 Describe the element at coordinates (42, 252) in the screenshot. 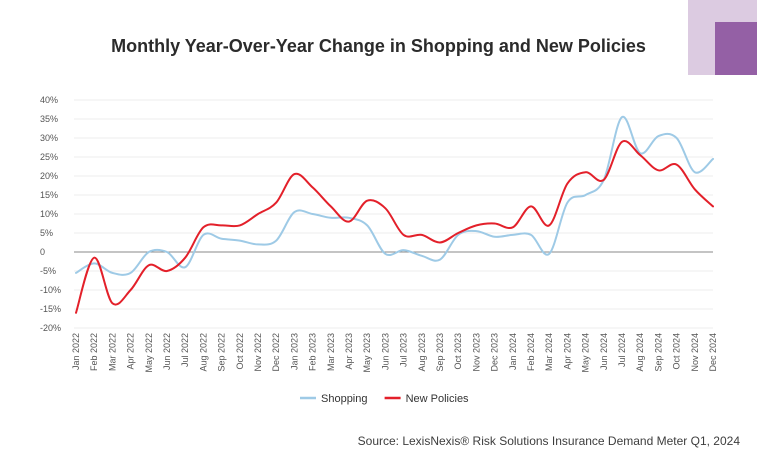

I see `y-tick-label: 0` at that location.